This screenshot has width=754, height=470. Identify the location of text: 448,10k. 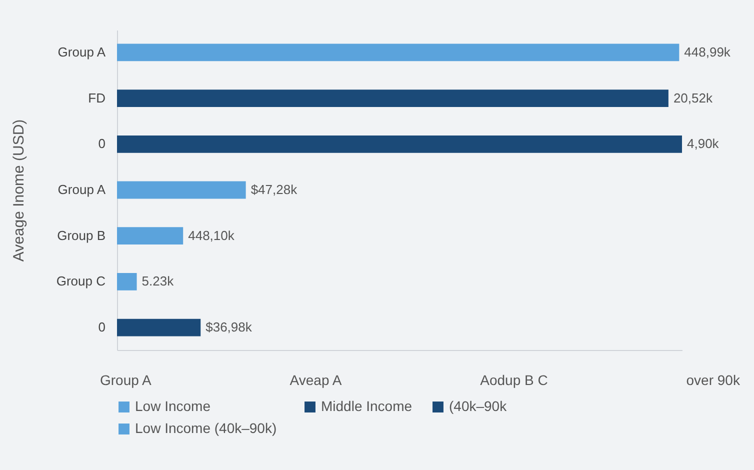
(211, 235).